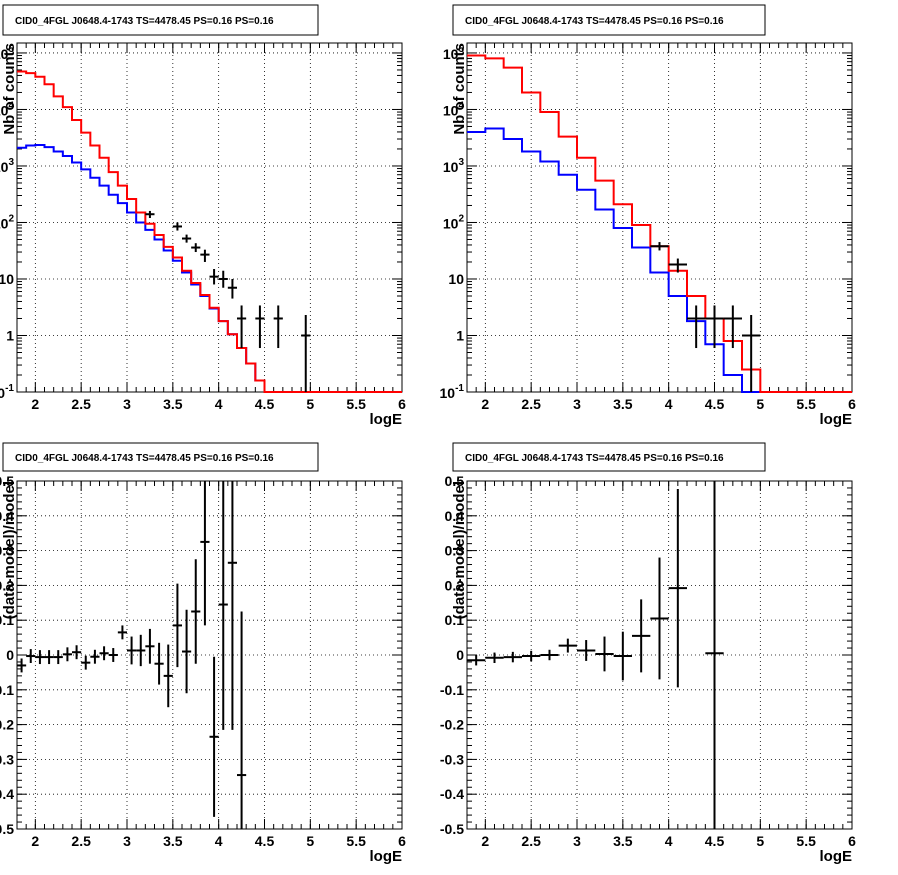 The height and width of the screenshot is (875, 898). What do you see at coordinates (452, 690) in the screenshot?
I see `y-tick-label: -0.1` at bounding box center [452, 690].